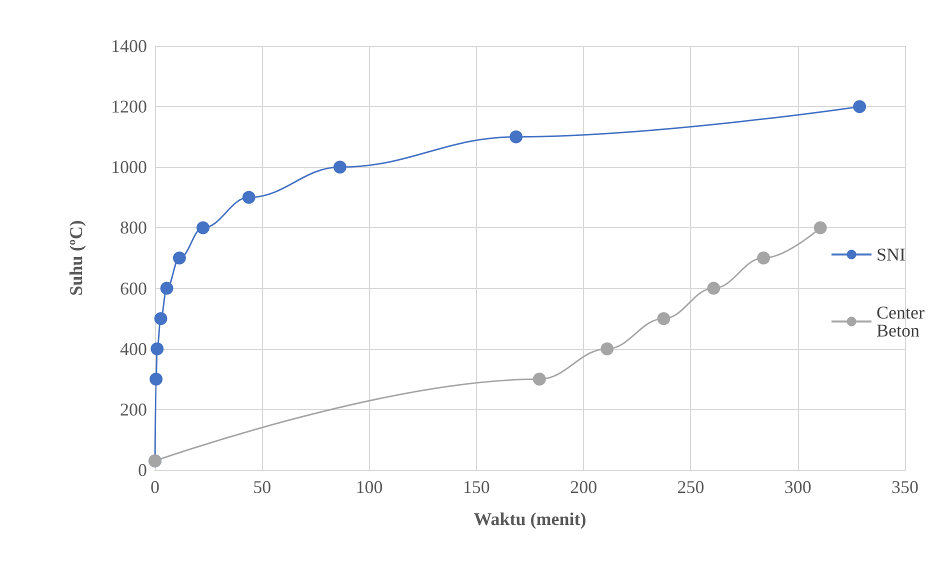 This screenshot has height=585, width=947. What do you see at coordinates (369, 487) in the screenshot?
I see `x-tick-label: 100` at bounding box center [369, 487].